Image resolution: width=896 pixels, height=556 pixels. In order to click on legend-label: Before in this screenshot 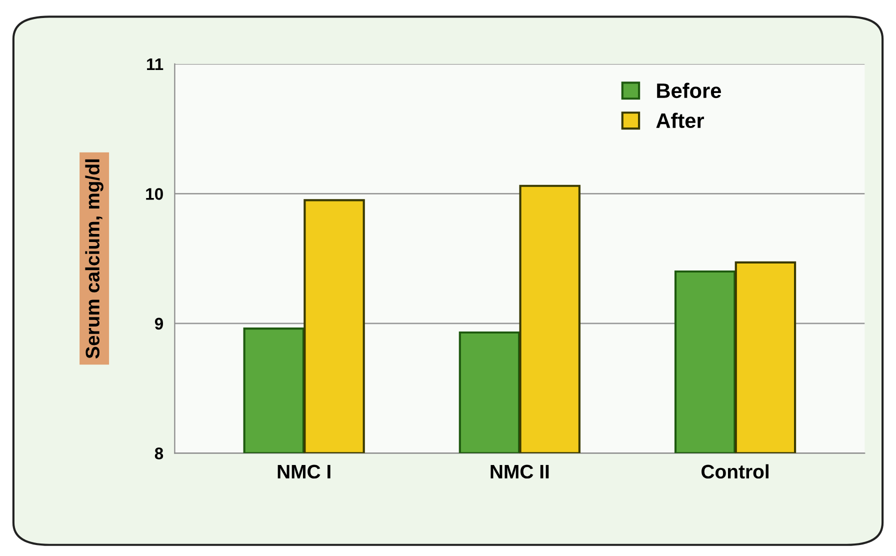, I will do `click(689, 90)`.